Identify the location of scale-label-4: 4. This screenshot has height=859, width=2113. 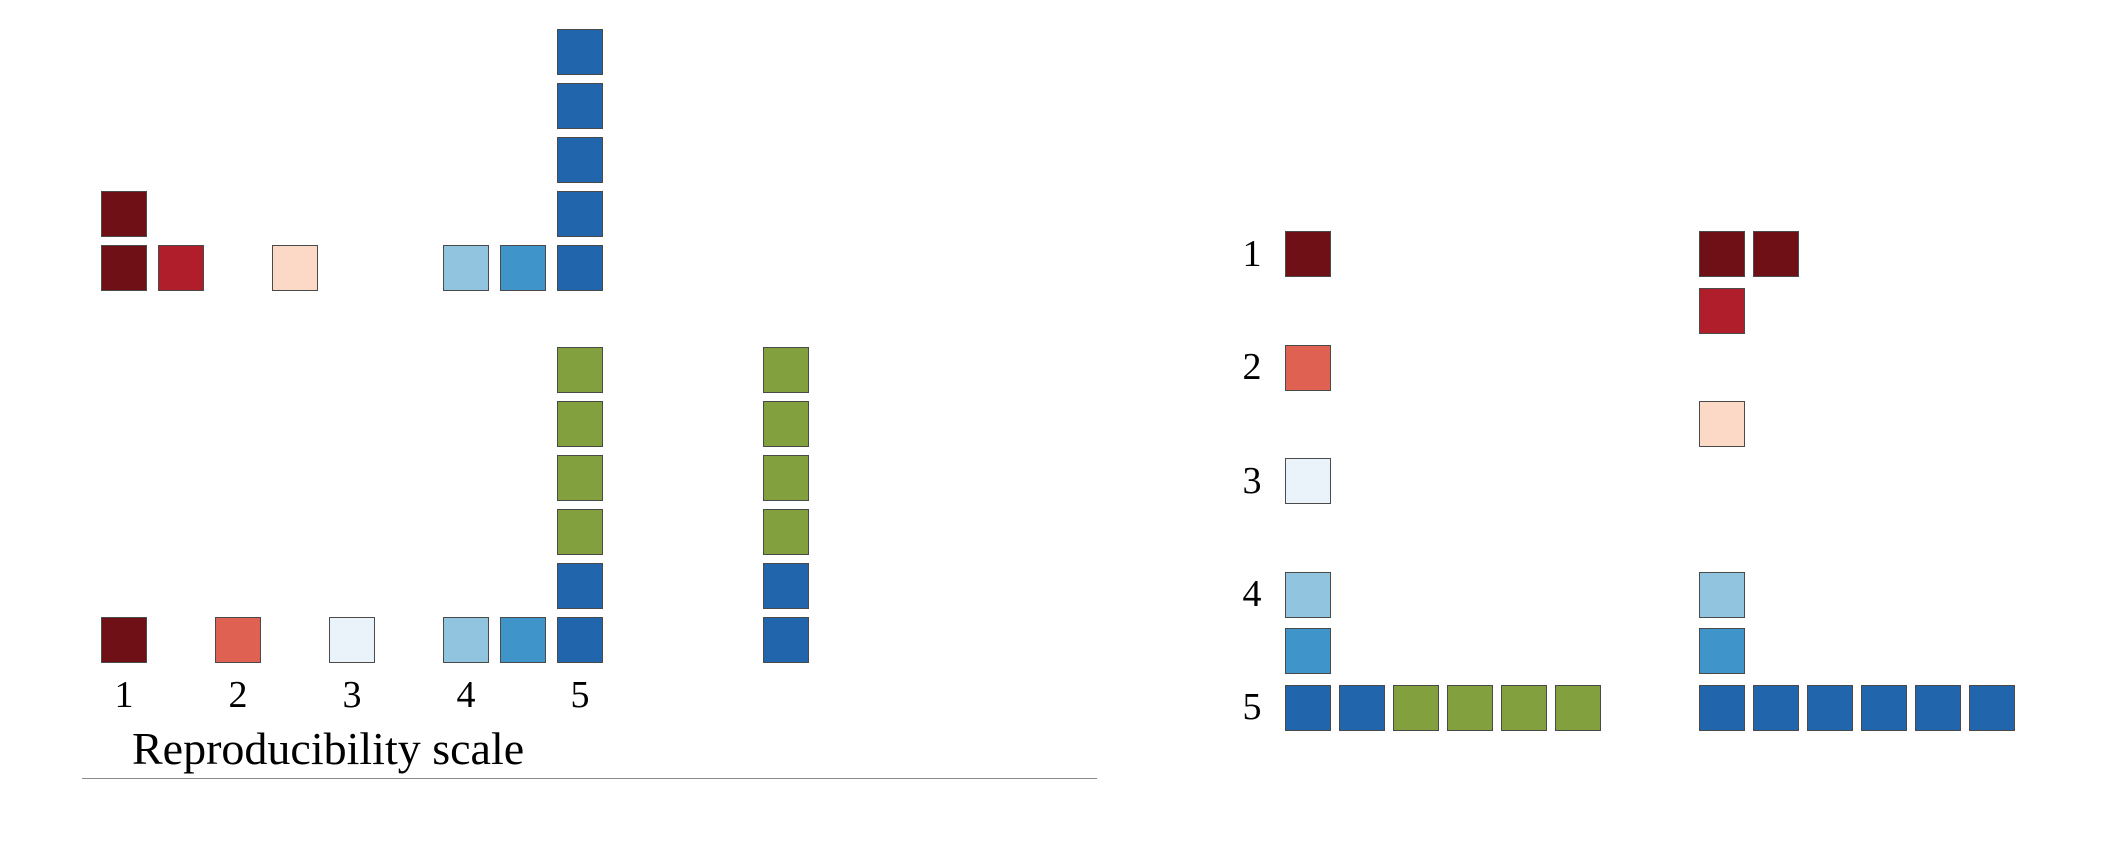
(466, 695).